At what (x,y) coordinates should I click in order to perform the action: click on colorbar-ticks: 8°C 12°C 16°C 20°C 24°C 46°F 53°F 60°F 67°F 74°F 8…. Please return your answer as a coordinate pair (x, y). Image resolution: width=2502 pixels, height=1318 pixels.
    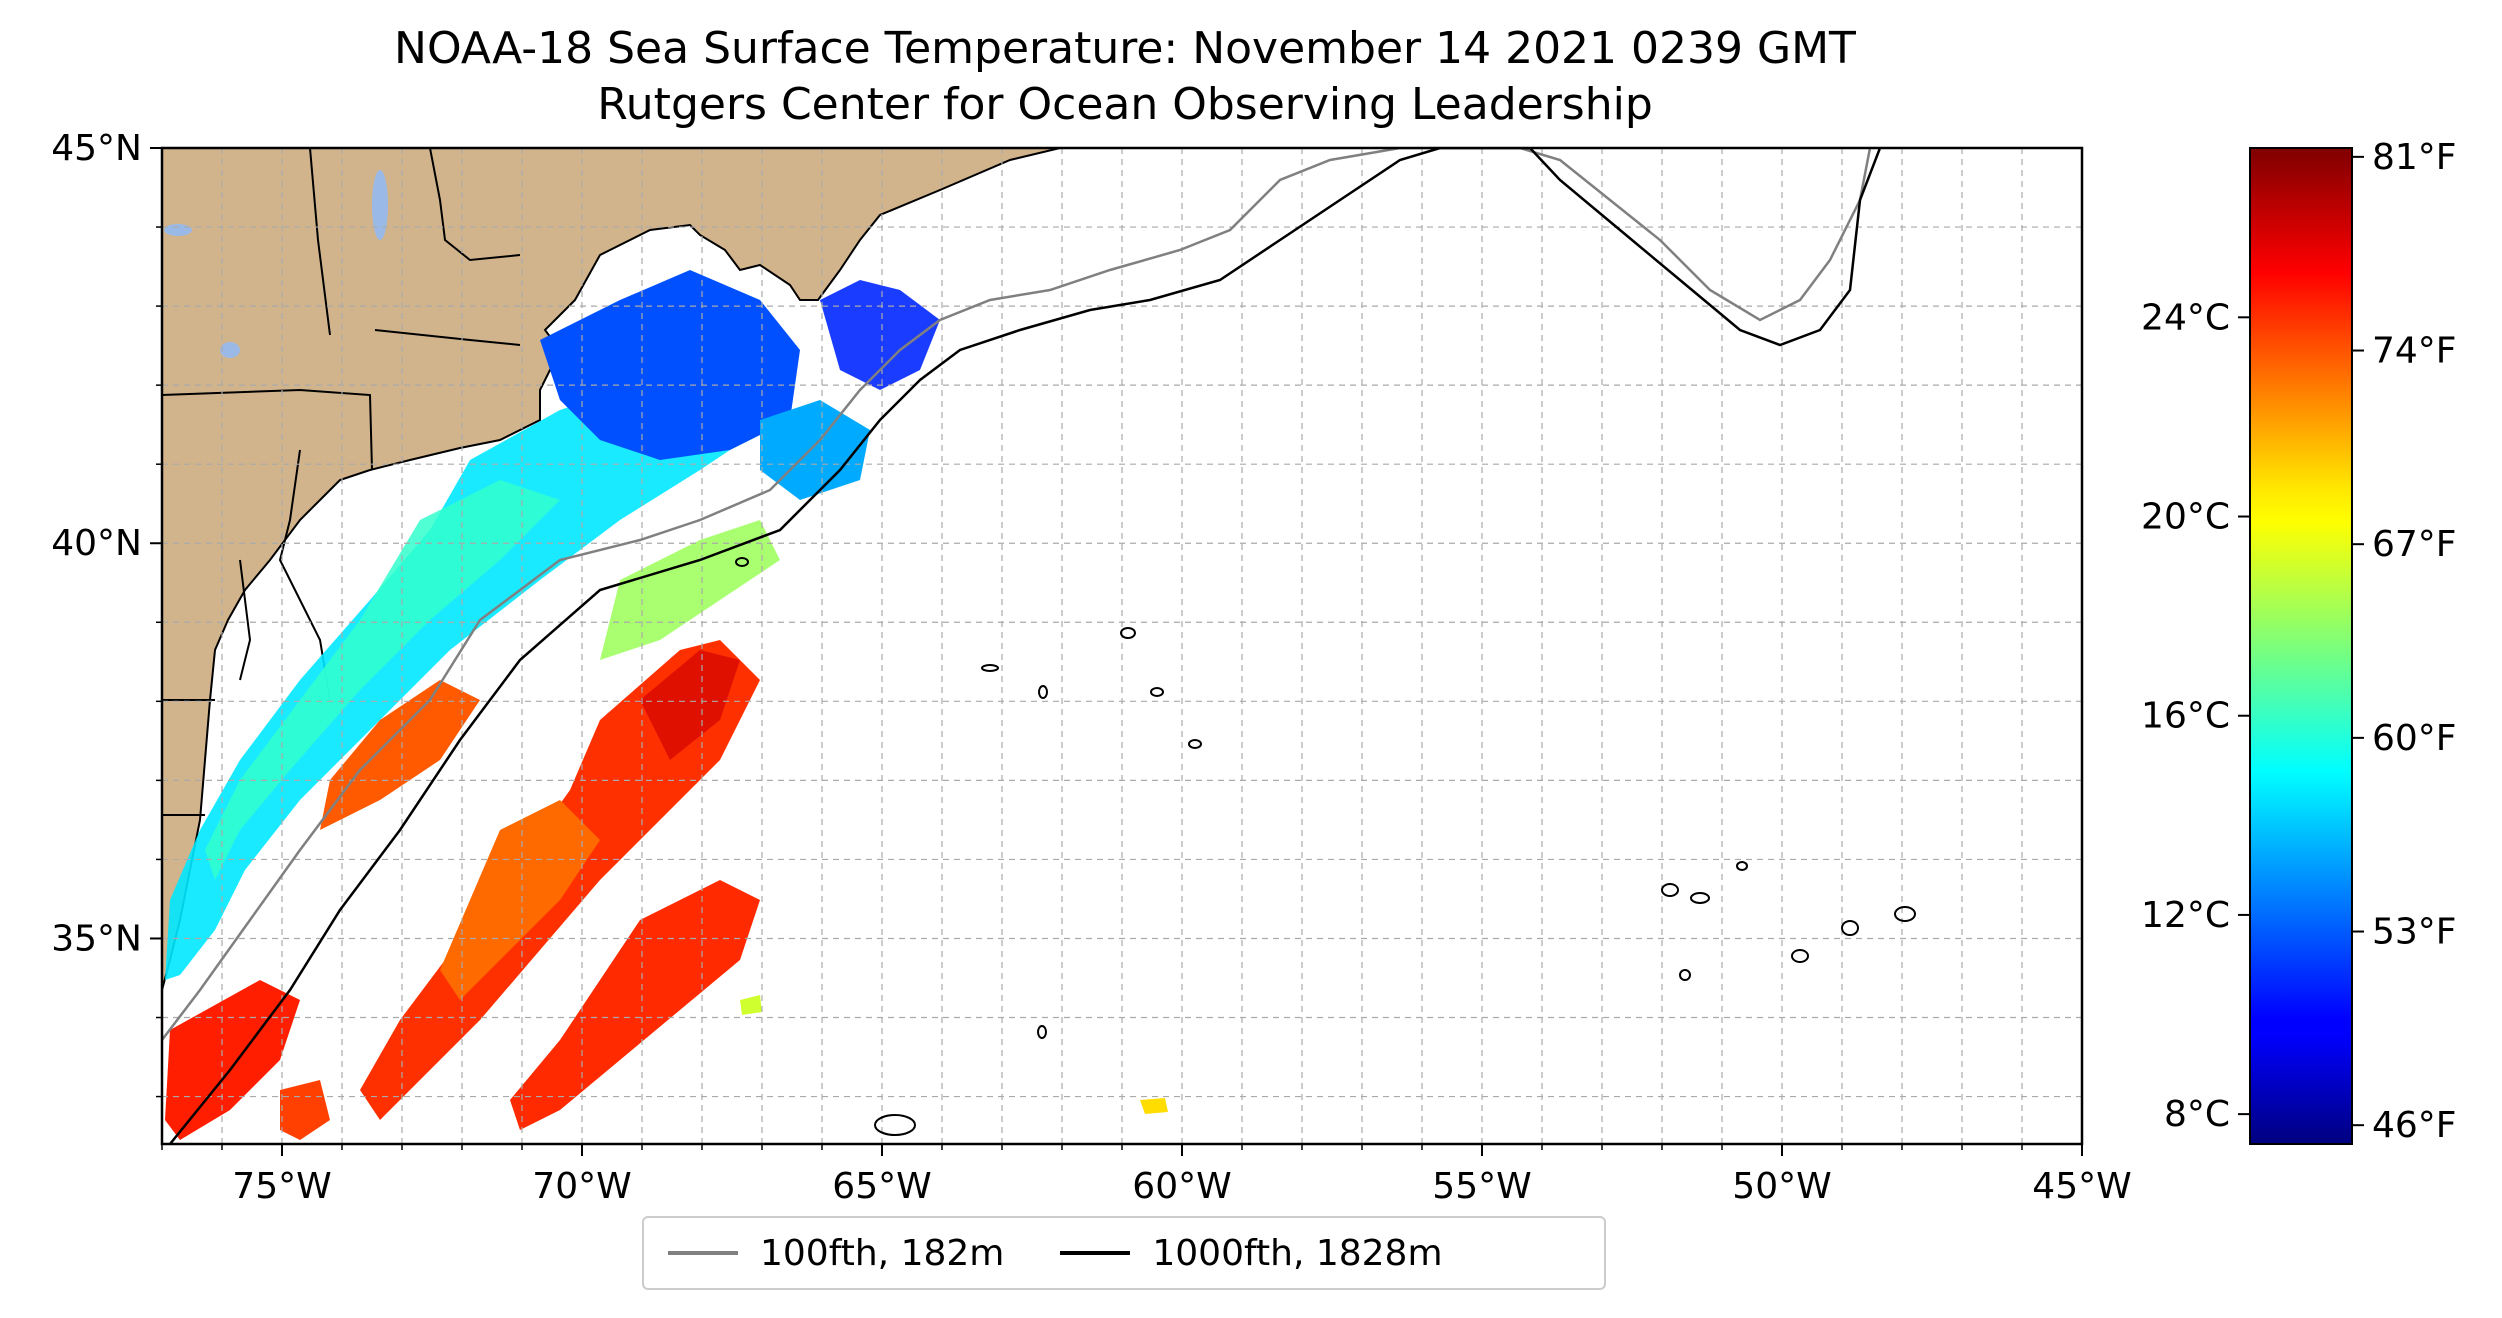
    Looking at the image, I should click on (2298, 641).